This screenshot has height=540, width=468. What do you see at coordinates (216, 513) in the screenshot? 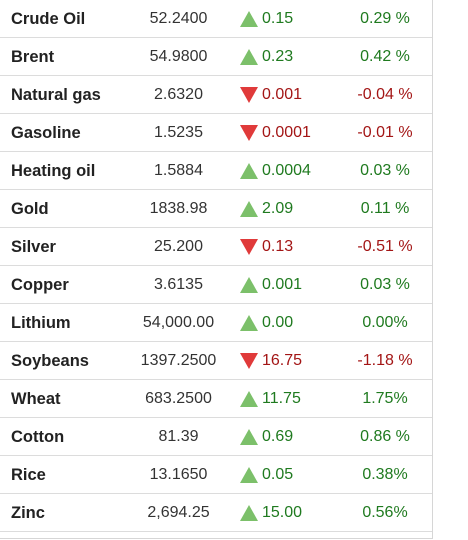
I see `table-row: Zinc 2,694.25 15.00 0.56%` at bounding box center [216, 513].